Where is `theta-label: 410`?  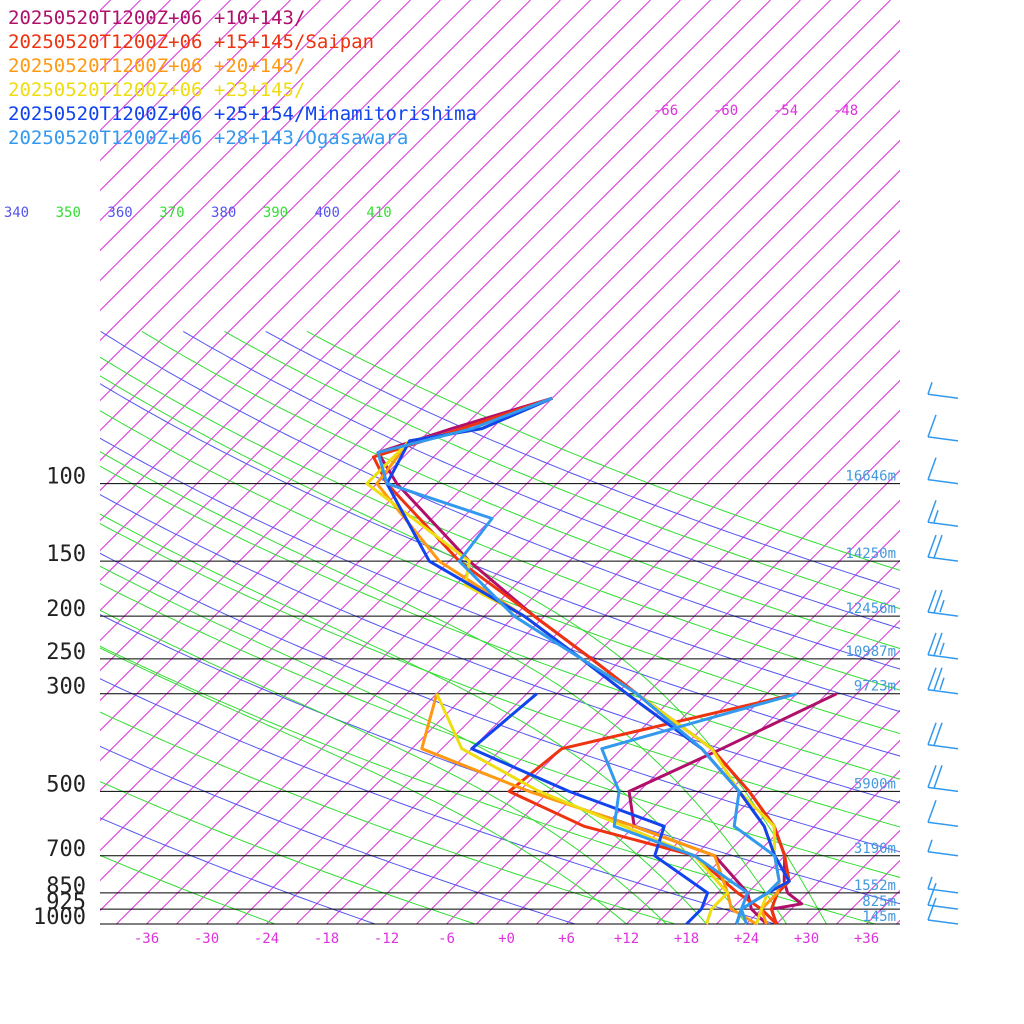 theta-label: 410 is located at coordinates (378, 213).